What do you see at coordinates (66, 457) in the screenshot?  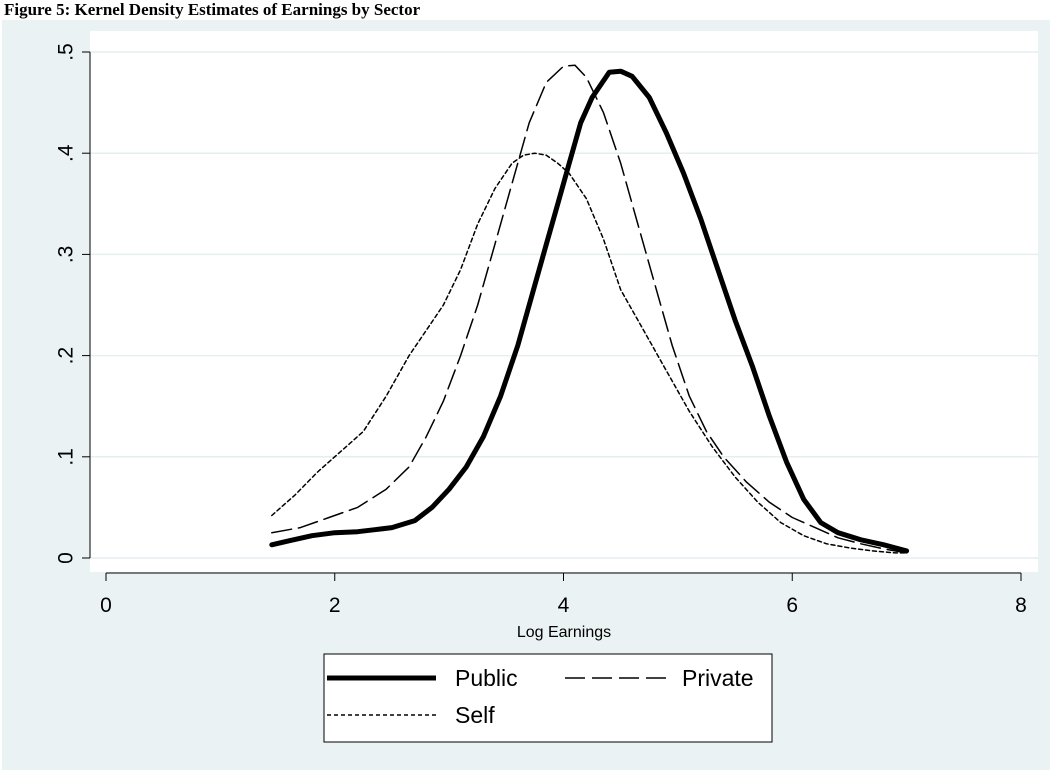 I see `y-tick-label: .1` at bounding box center [66, 457].